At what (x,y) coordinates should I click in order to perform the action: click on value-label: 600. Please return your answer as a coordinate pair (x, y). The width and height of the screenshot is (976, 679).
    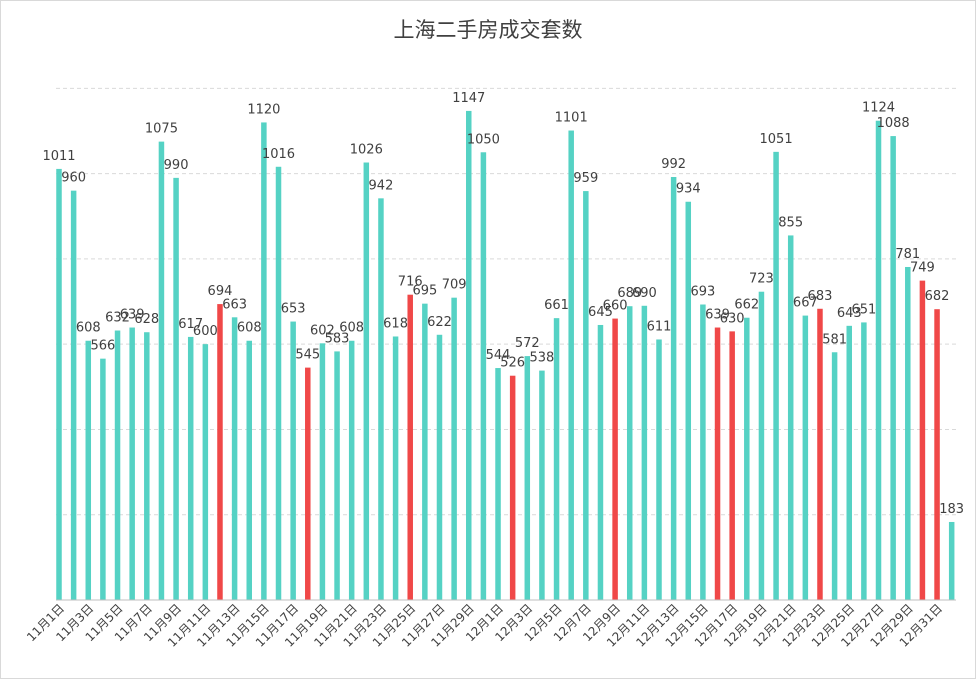
    Looking at the image, I should click on (205, 331).